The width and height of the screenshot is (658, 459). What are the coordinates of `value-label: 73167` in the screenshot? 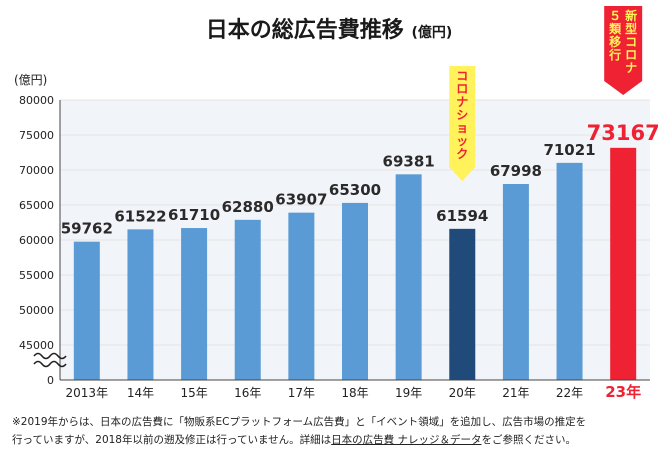 It's located at (622, 133).